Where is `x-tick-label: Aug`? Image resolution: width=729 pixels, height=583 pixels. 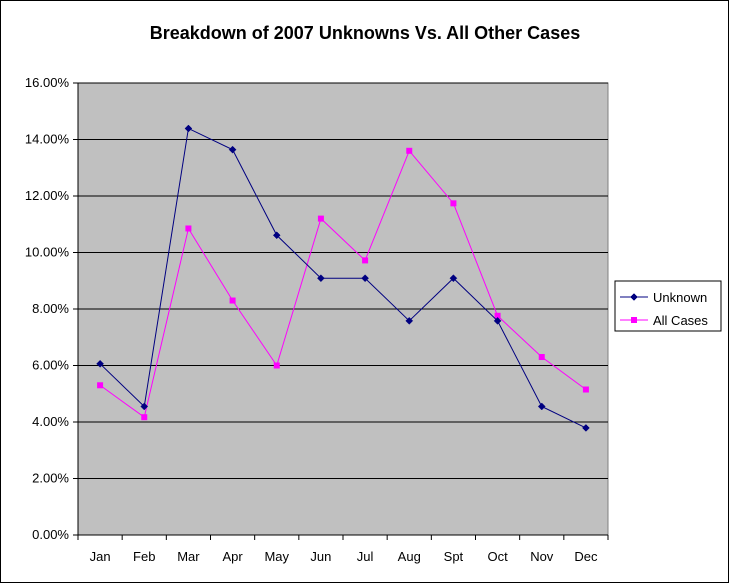 x-tick-label: Aug is located at coordinates (409, 556).